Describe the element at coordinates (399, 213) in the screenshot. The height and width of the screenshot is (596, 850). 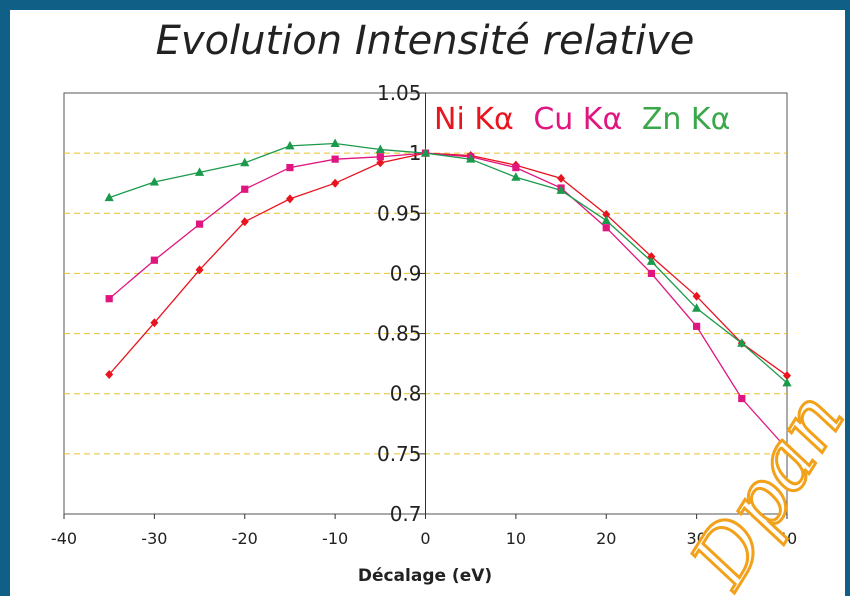
I see `y-tick-label: 0.95` at that location.